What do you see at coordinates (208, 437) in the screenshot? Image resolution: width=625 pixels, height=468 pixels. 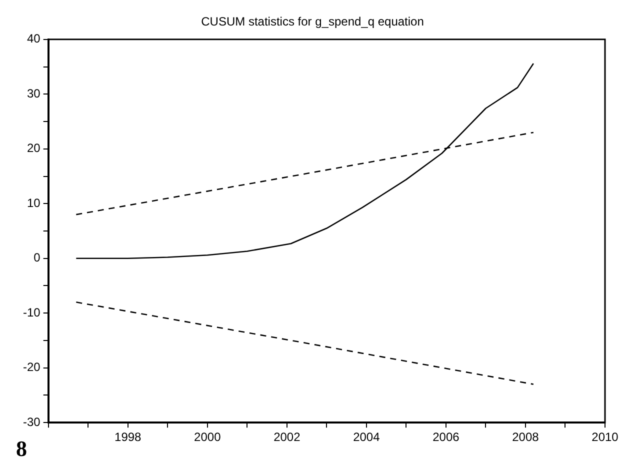 I see `x-tick-label: 2000` at bounding box center [208, 437].